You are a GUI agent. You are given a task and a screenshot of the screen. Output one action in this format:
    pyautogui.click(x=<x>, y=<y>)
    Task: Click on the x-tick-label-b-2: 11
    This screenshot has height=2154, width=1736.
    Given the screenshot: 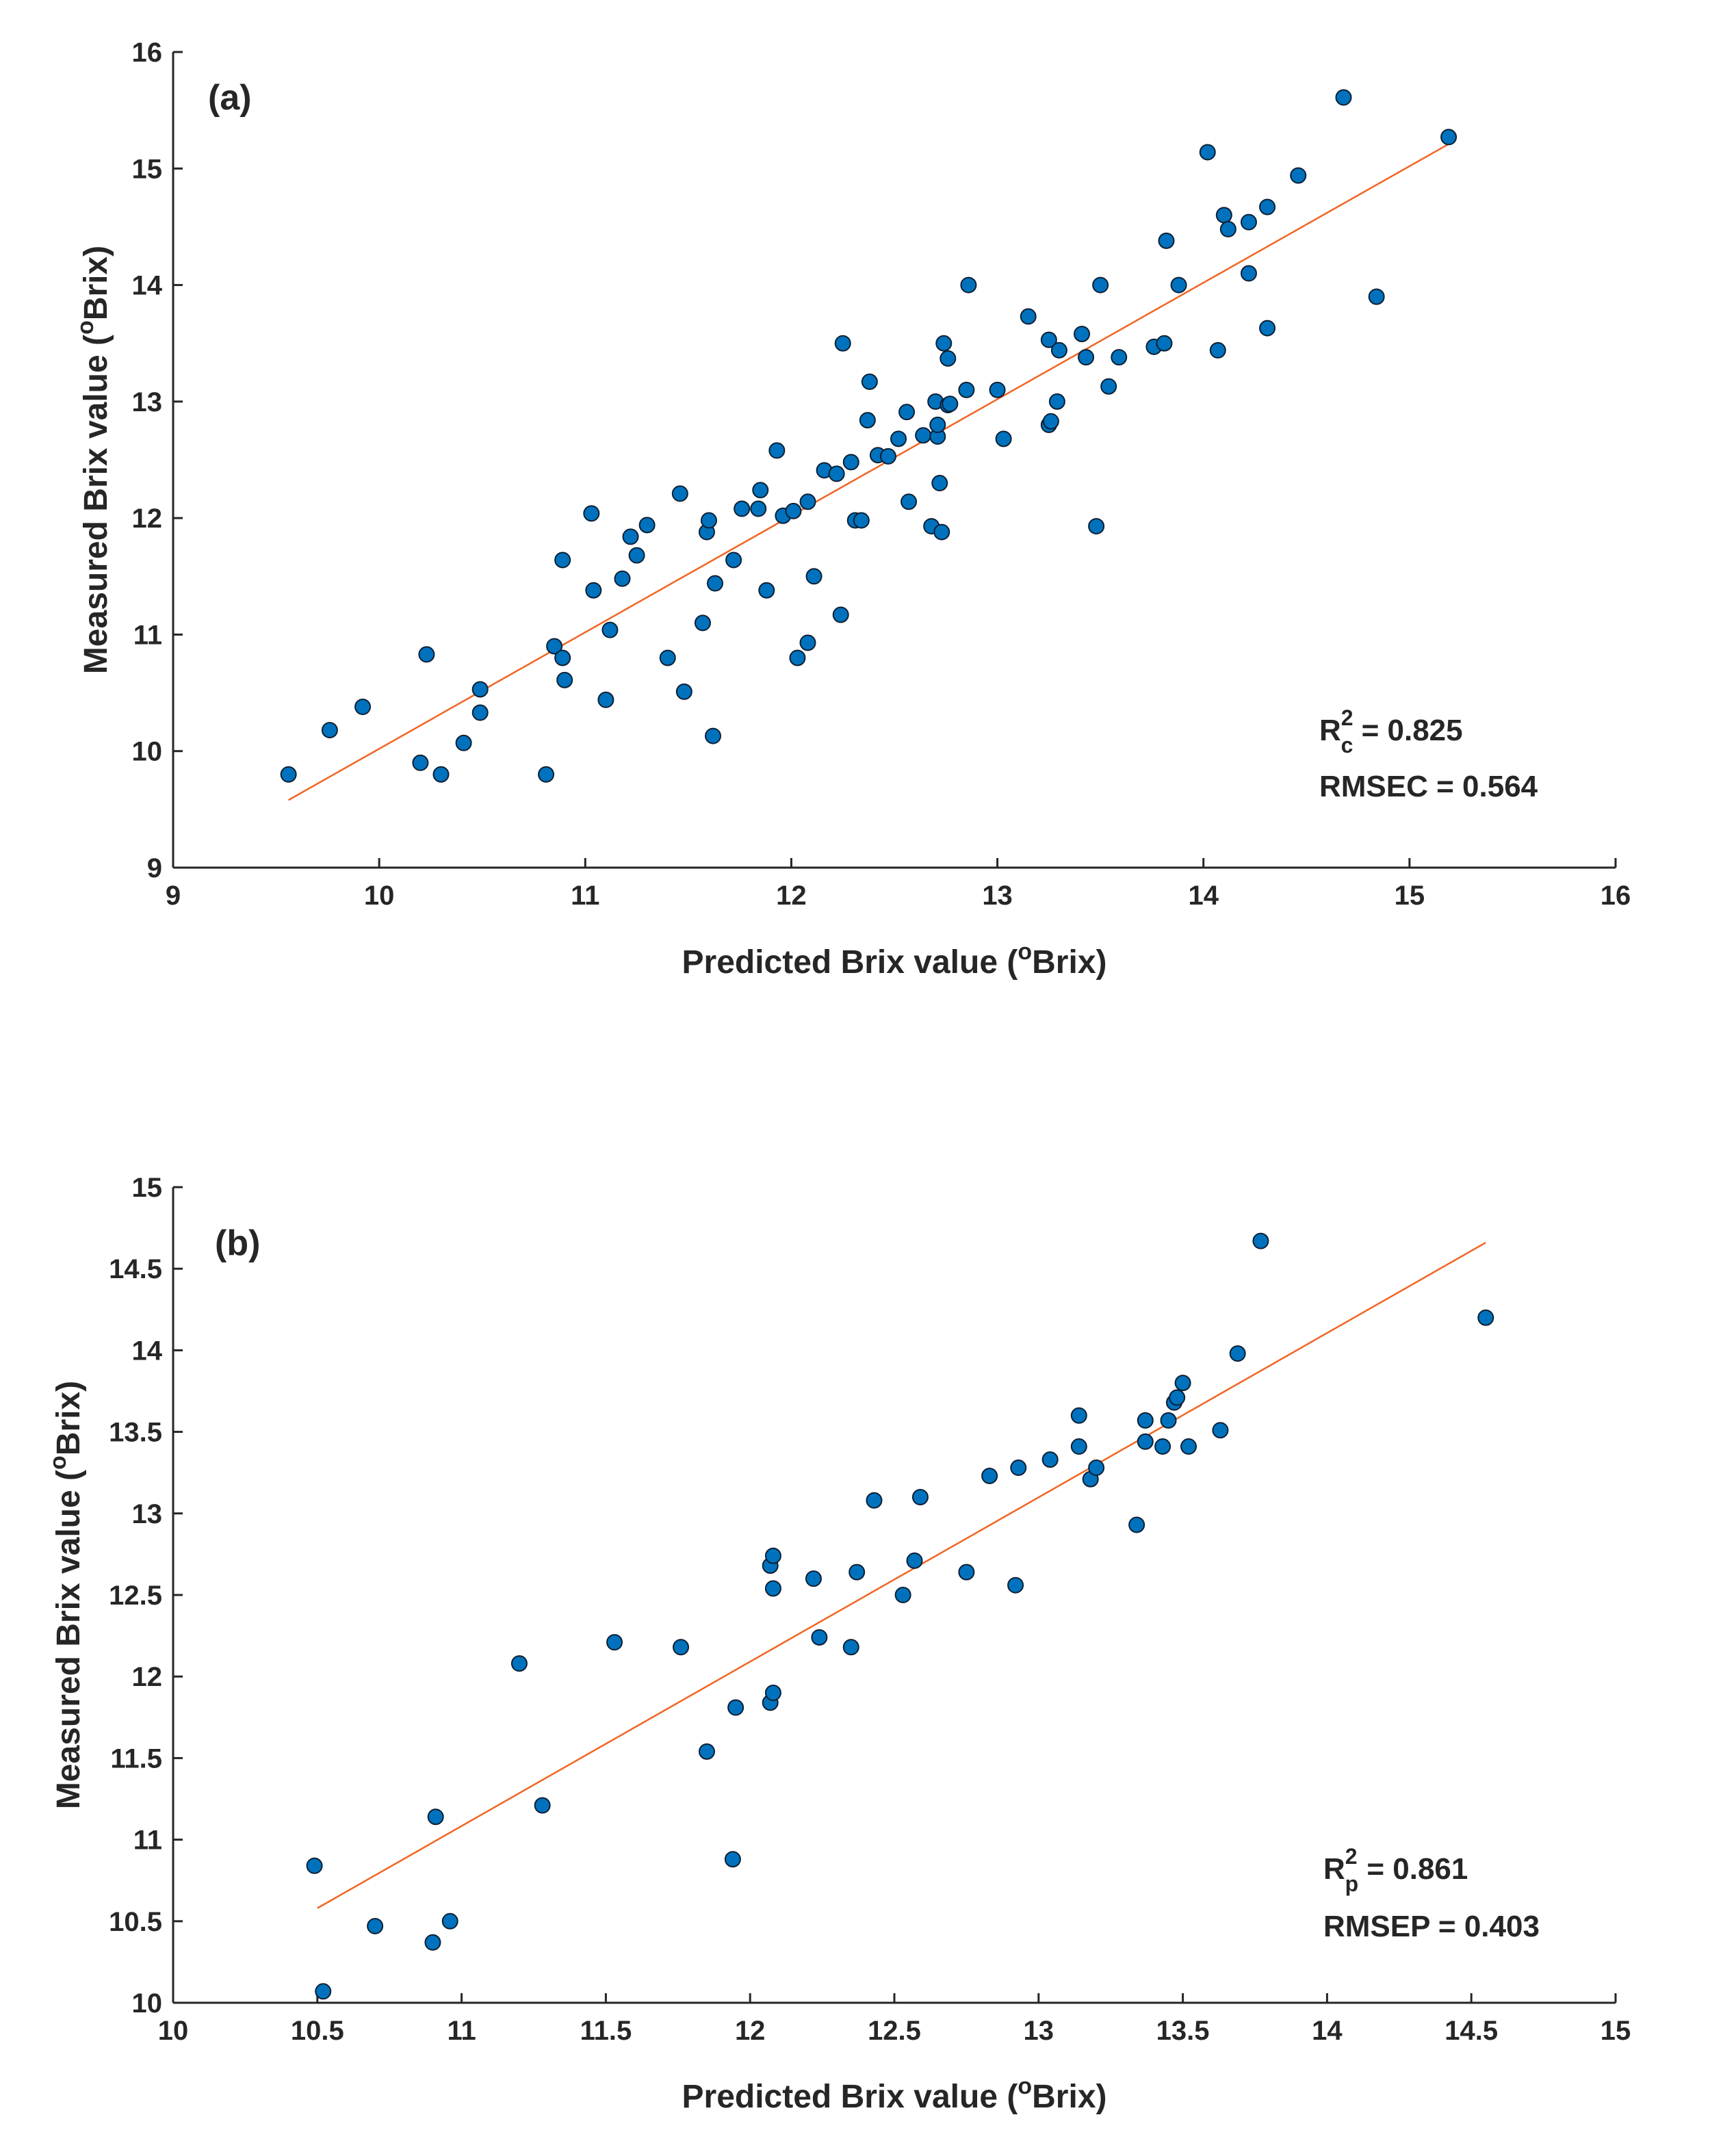 What is the action you would take?
    pyautogui.click(x=461, y=2031)
    